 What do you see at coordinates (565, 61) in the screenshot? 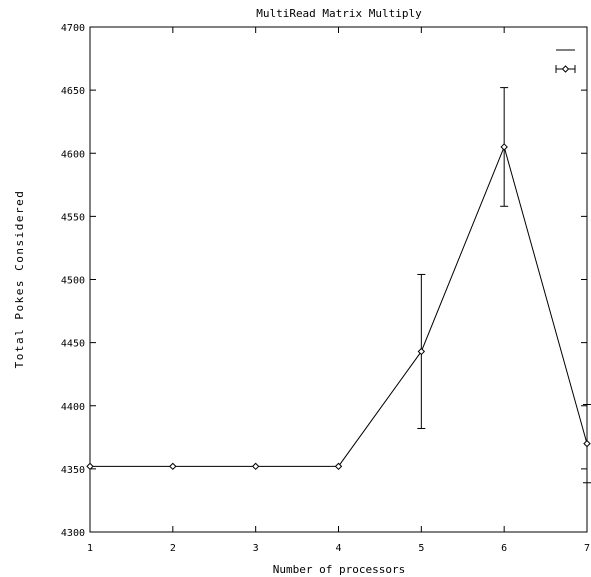
I see `legend` at bounding box center [565, 61].